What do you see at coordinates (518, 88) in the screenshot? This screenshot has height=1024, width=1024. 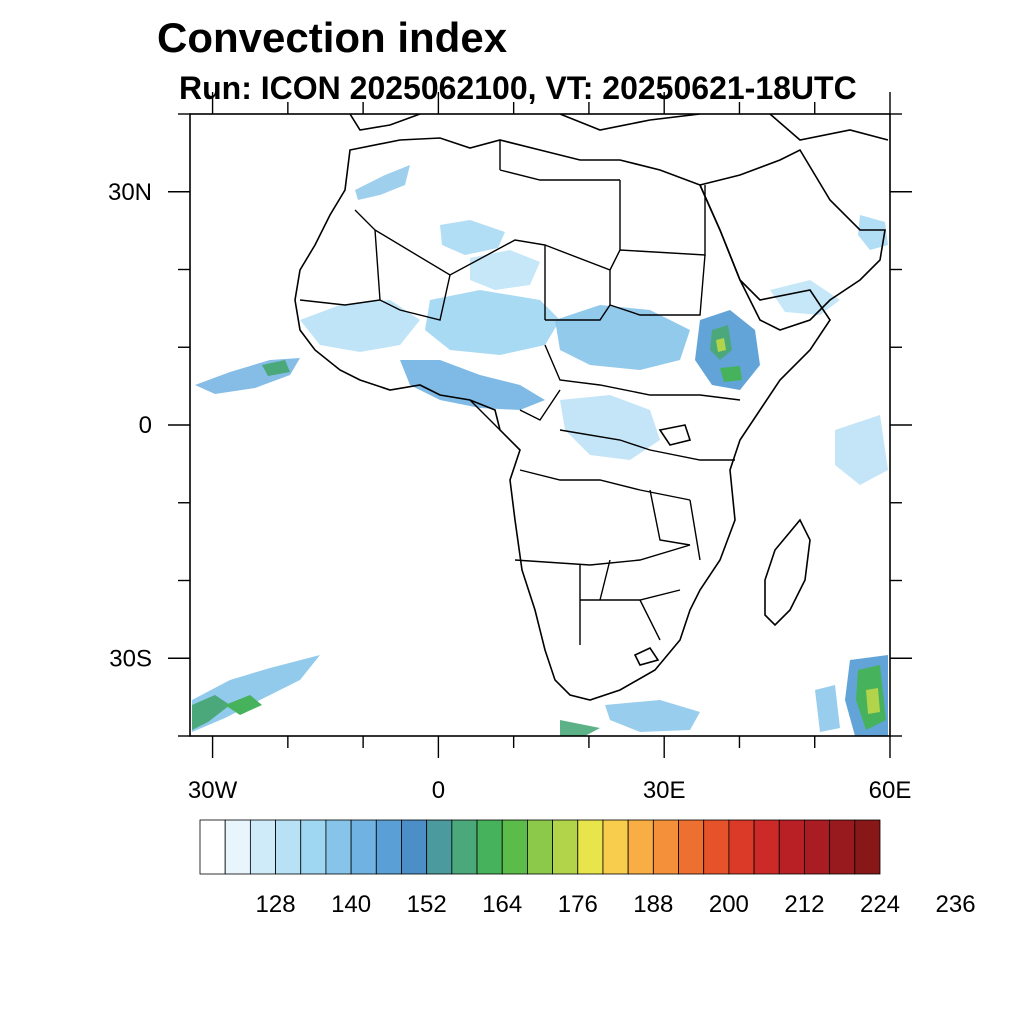 I see `chart-subtitle: Run: ICON 2025062100, VT: 20250621-18UTC` at bounding box center [518, 88].